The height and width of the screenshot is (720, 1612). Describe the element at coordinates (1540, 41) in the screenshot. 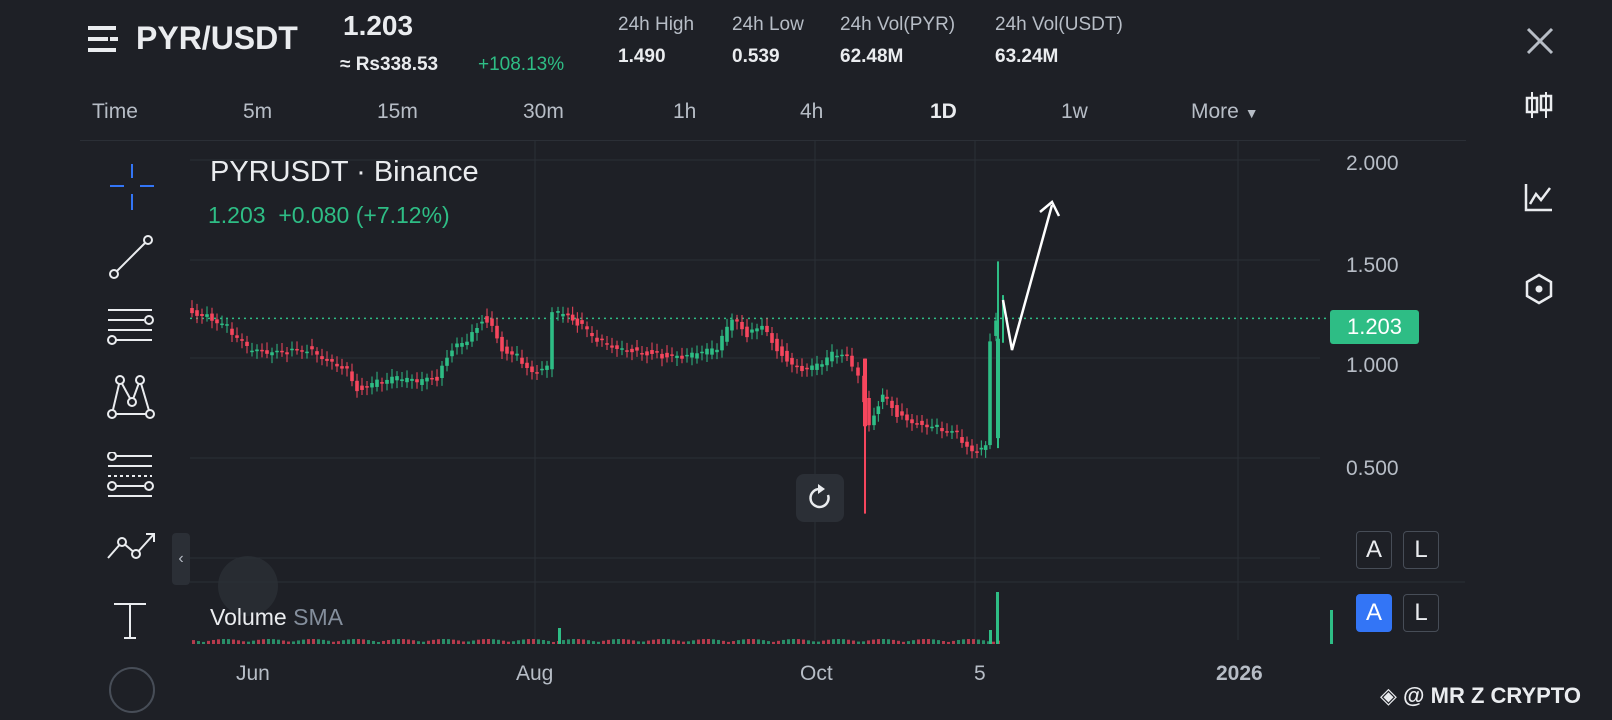

I see `close-icon` at that location.